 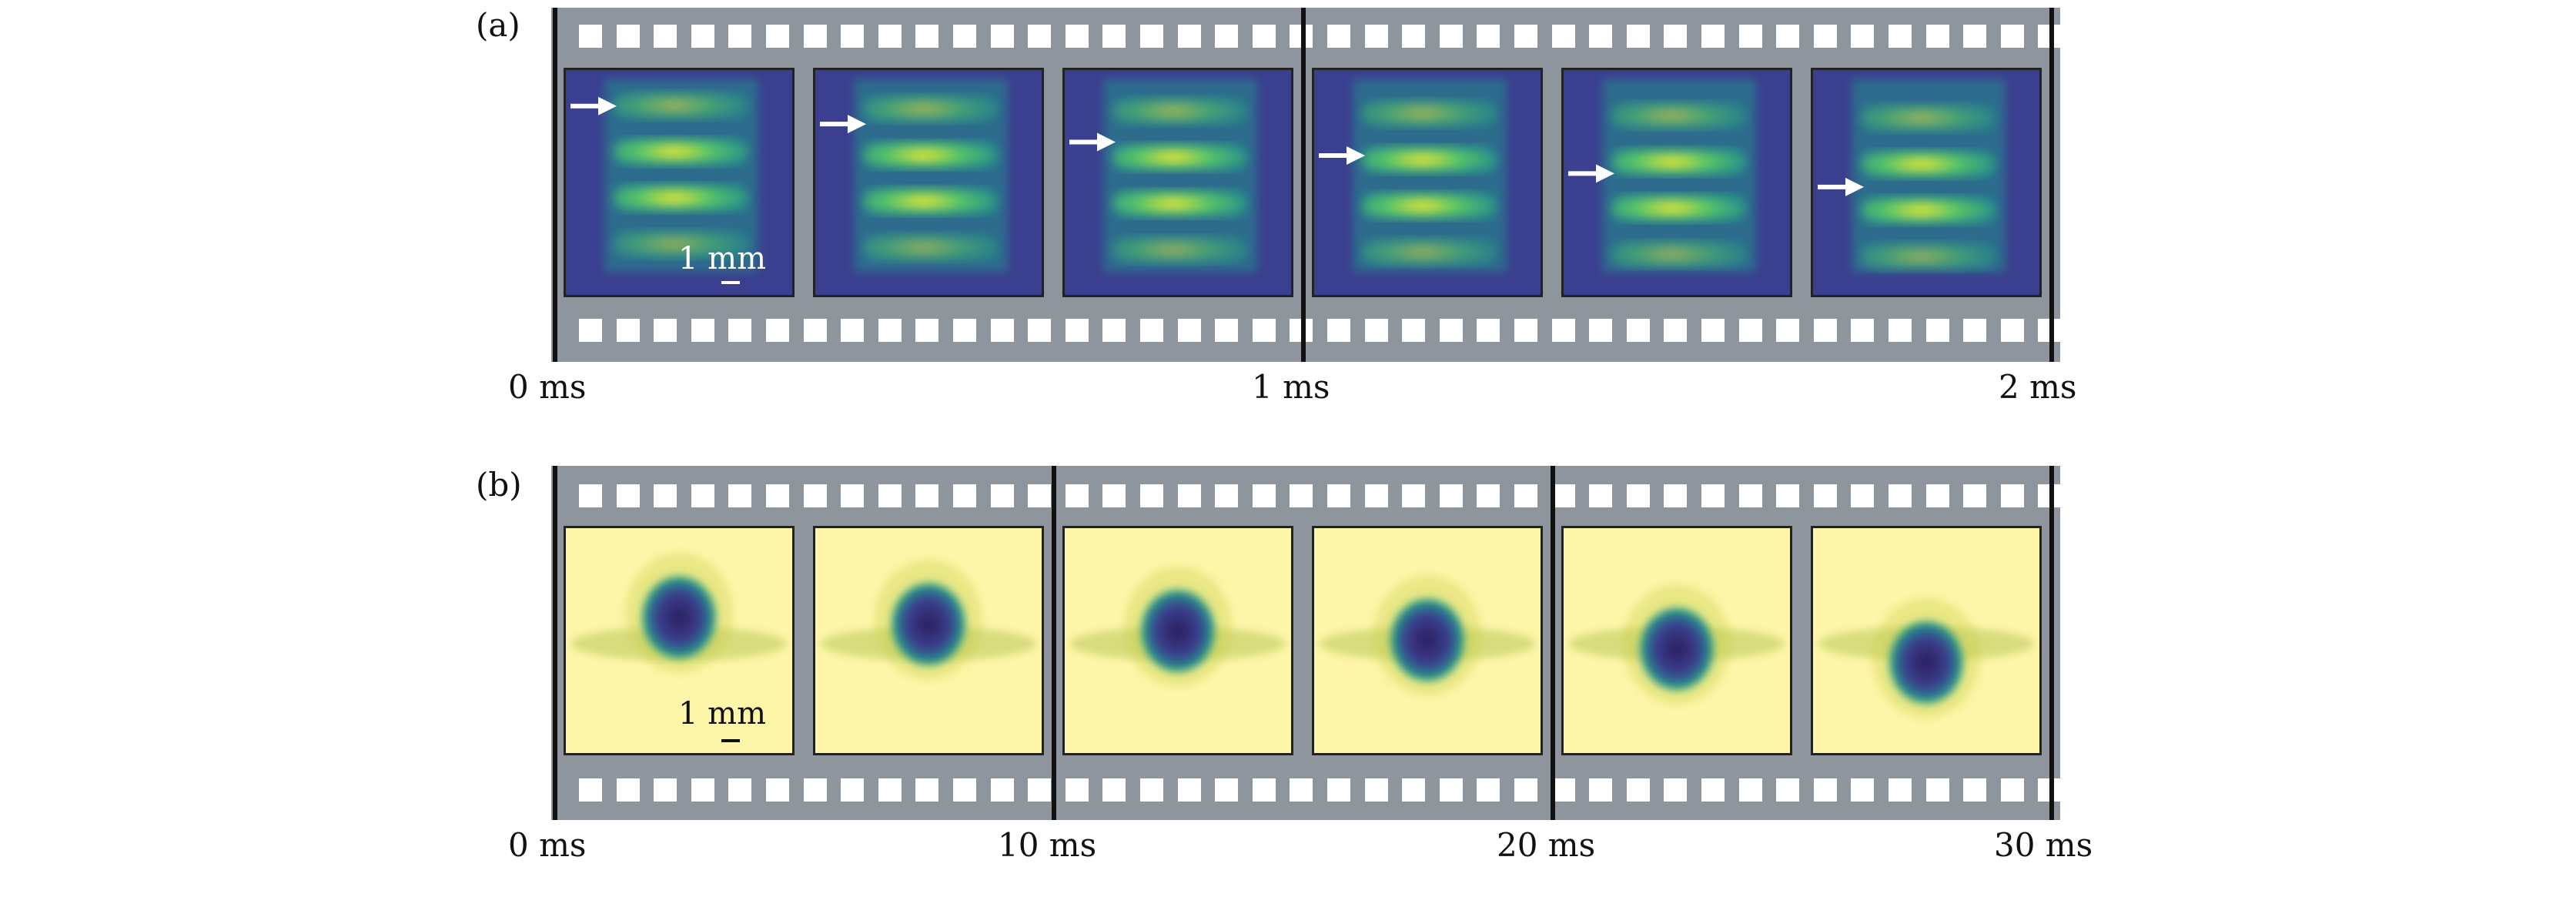 I want to click on sprocket-holes-bottom, so click(x=1307, y=790).